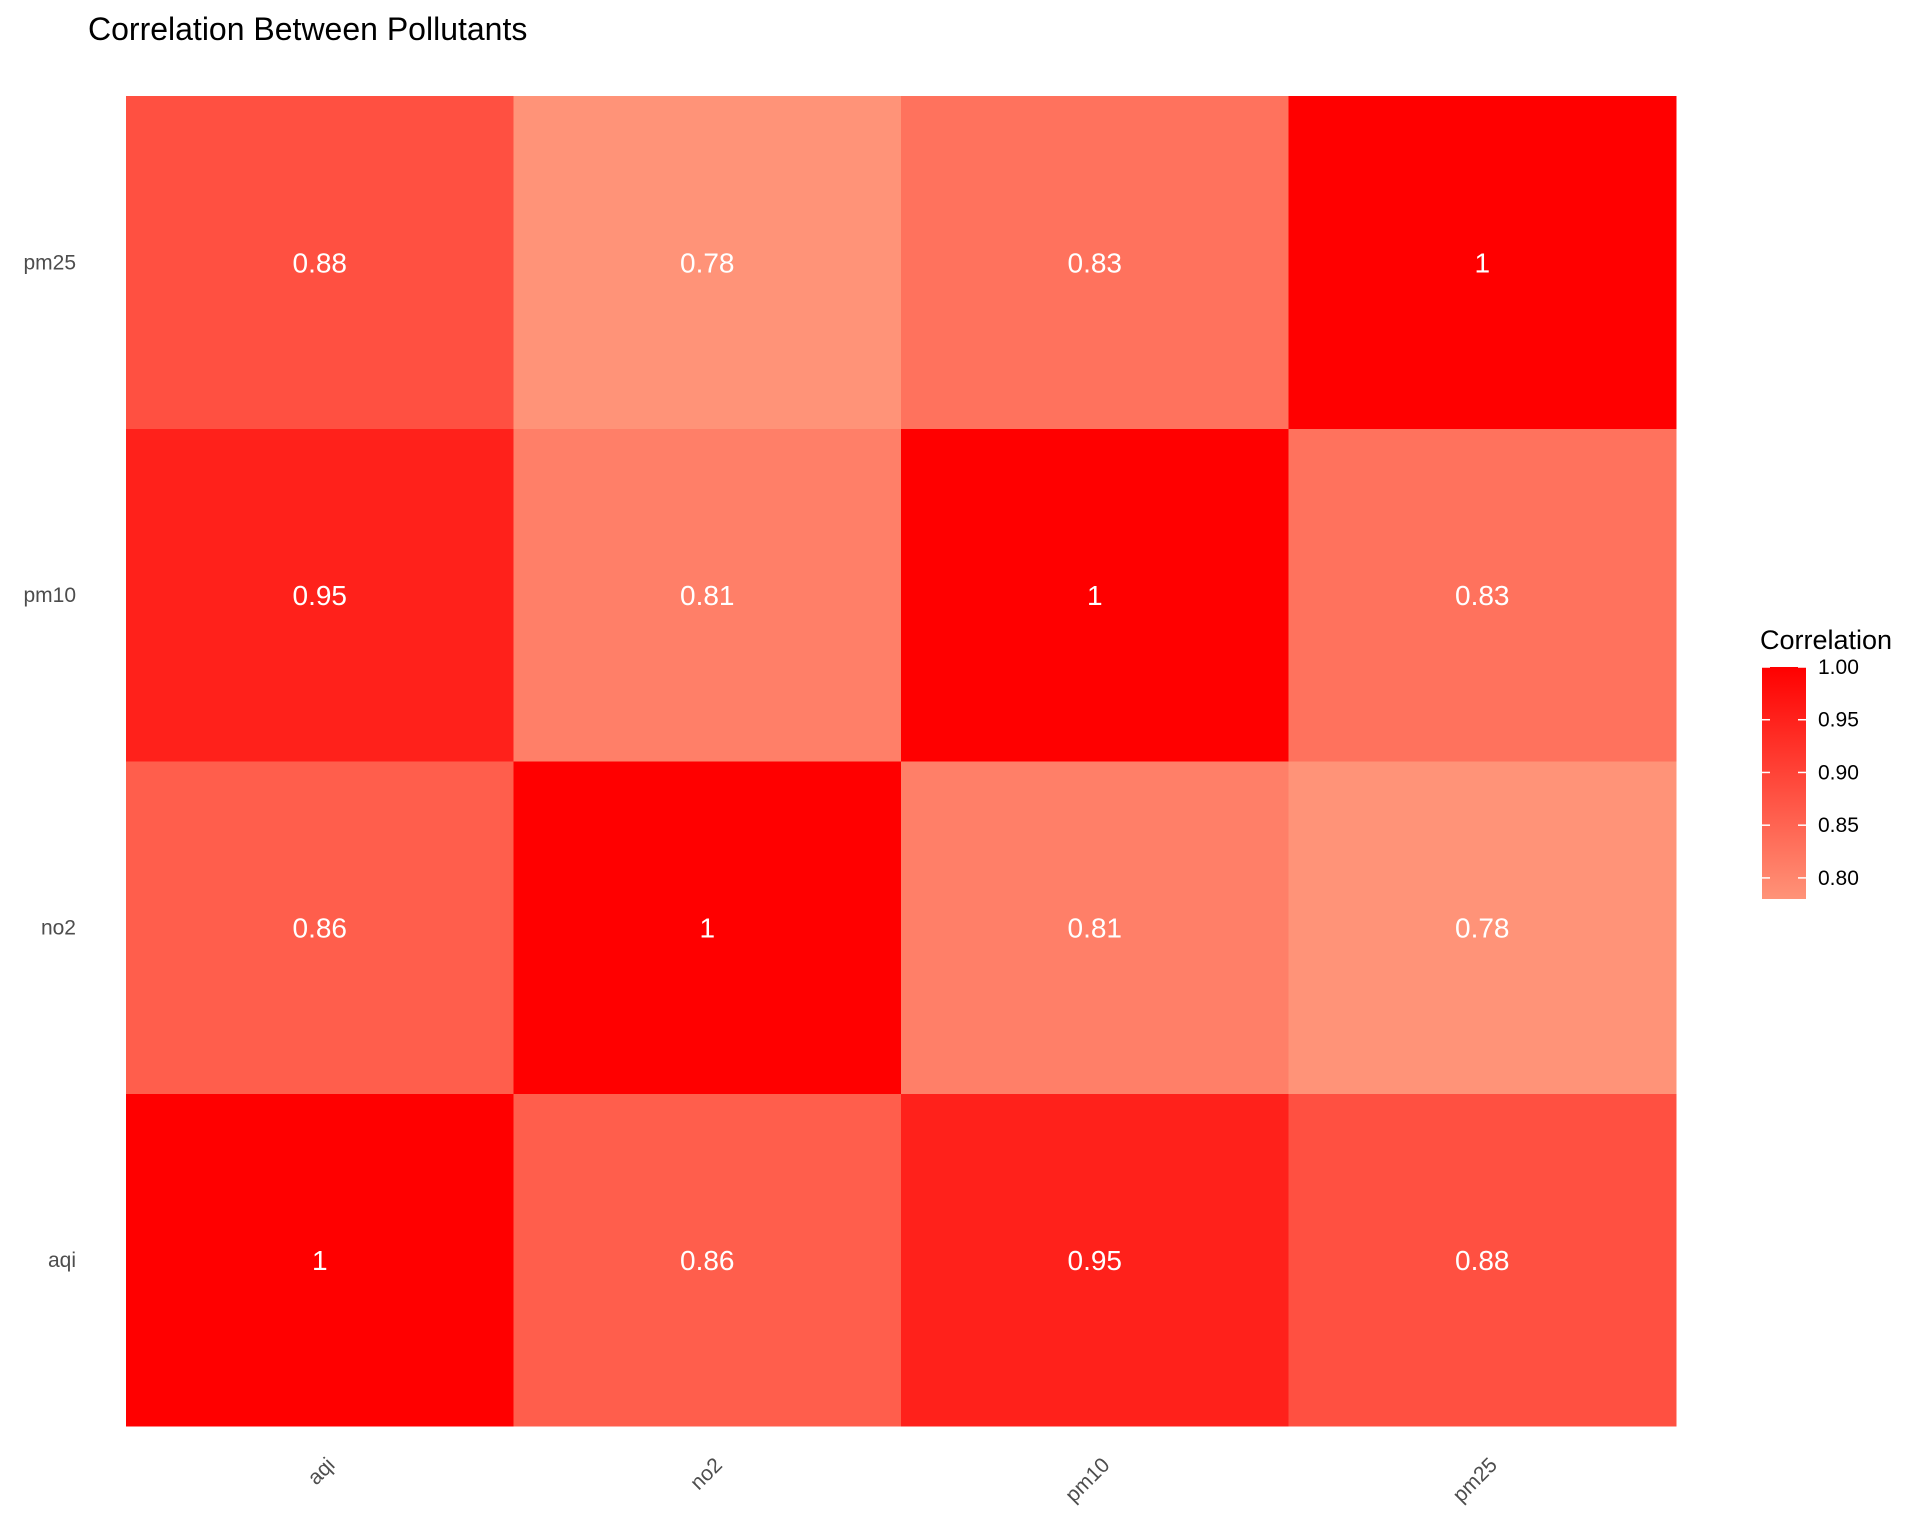 The height and width of the screenshot is (1536, 1920). Describe the element at coordinates (1838, 878) in the screenshot. I see `legend-tick-label: 0.80` at that location.